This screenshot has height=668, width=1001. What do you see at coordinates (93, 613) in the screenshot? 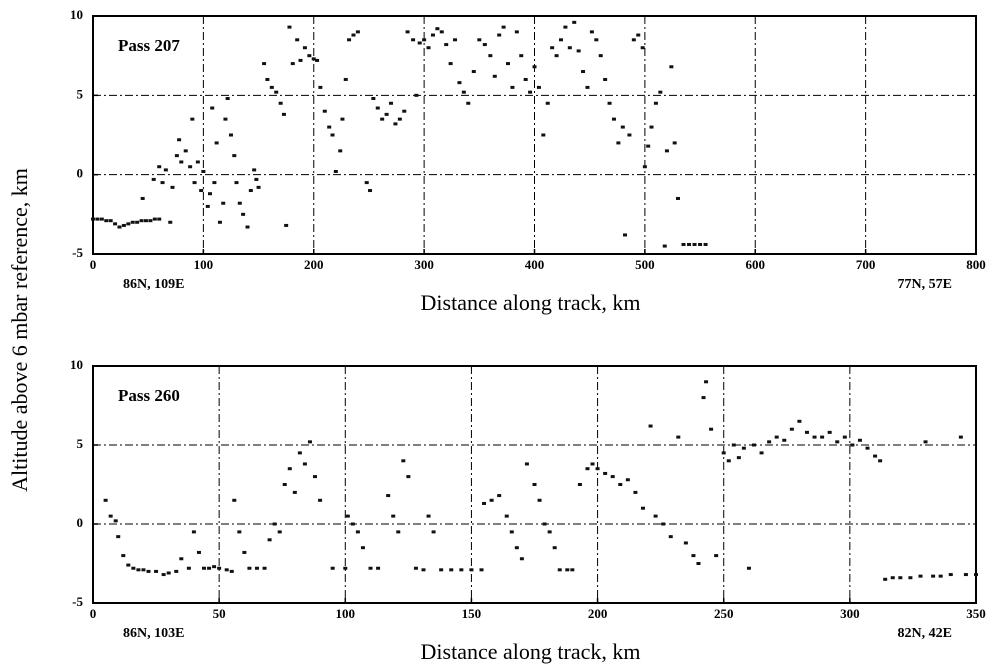
I see `x-tick-label: 0` at bounding box center [93, 613].